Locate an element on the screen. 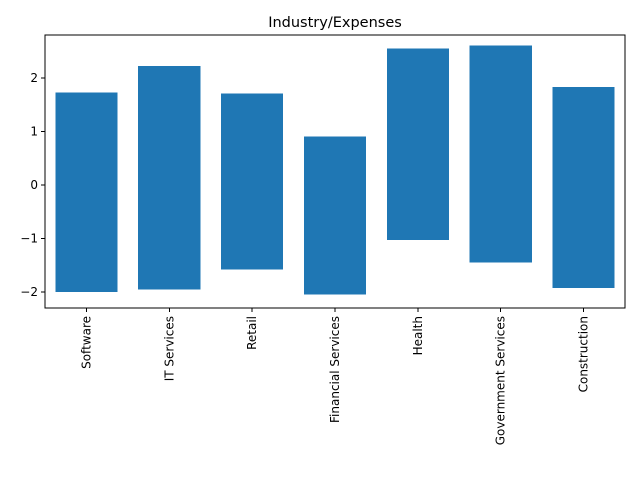 The height and width of the screenshot is (480, 640). y-tick-label-2: 0 is located at coordinates (34, 185).